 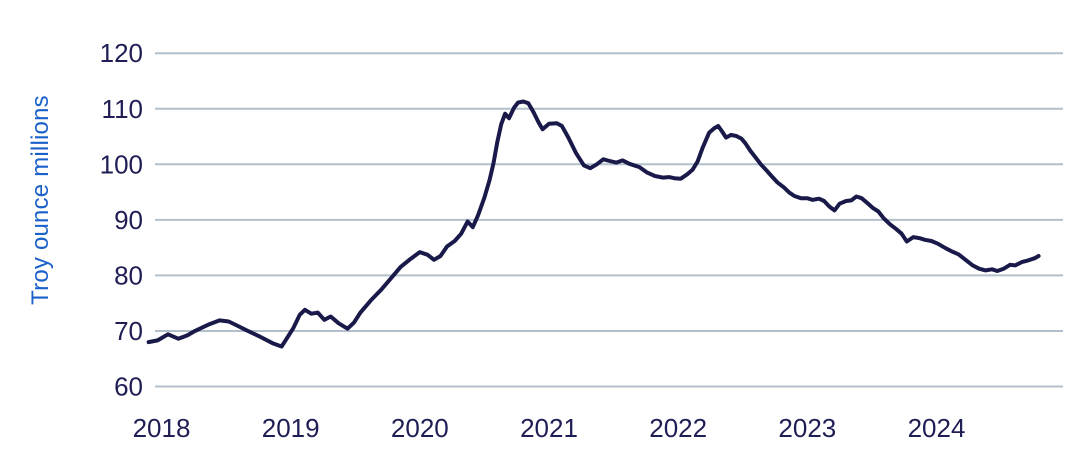 What do you see at coordinates (128, 331) in the screenshot?
I see `y-tick-label: 70` at bounding box center [128, 331].